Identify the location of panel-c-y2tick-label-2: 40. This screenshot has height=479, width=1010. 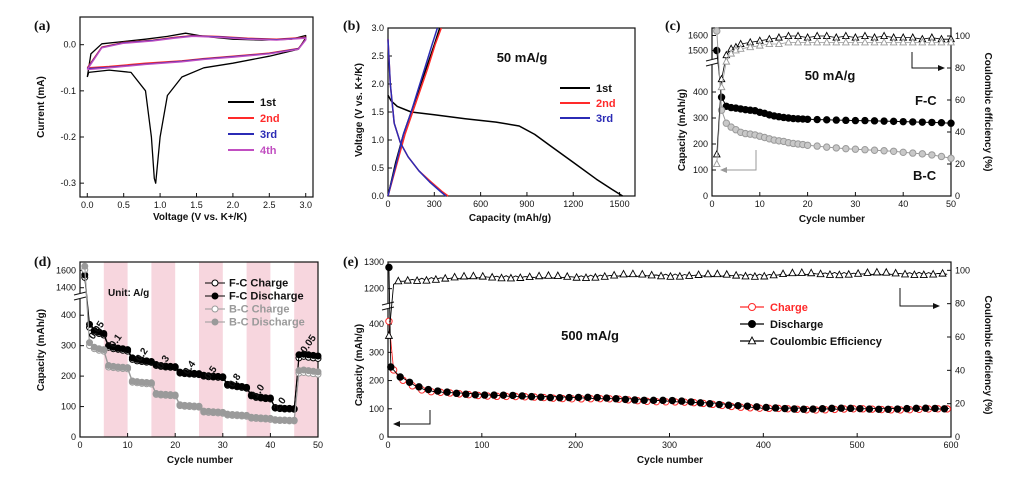
(960, 132).